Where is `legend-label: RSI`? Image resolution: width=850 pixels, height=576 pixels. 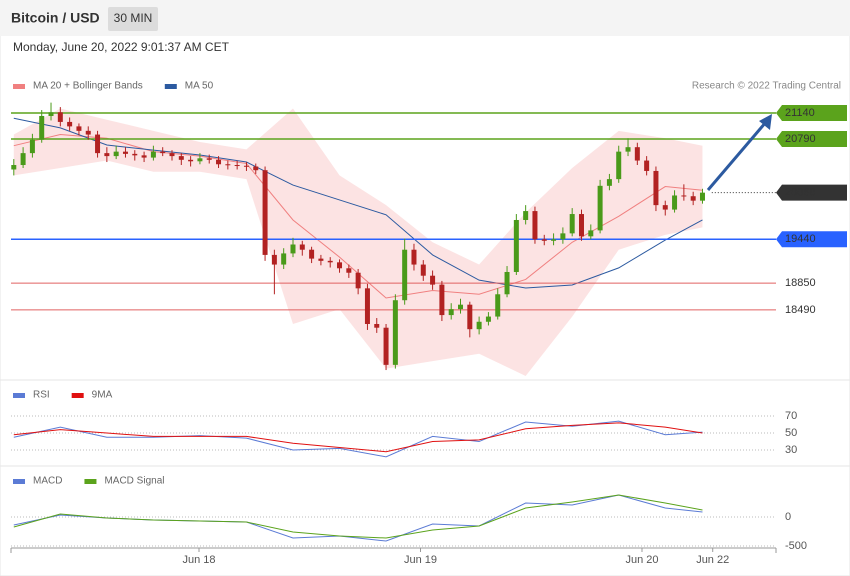 legend-label: RSI is located at coordinates (41, 395).